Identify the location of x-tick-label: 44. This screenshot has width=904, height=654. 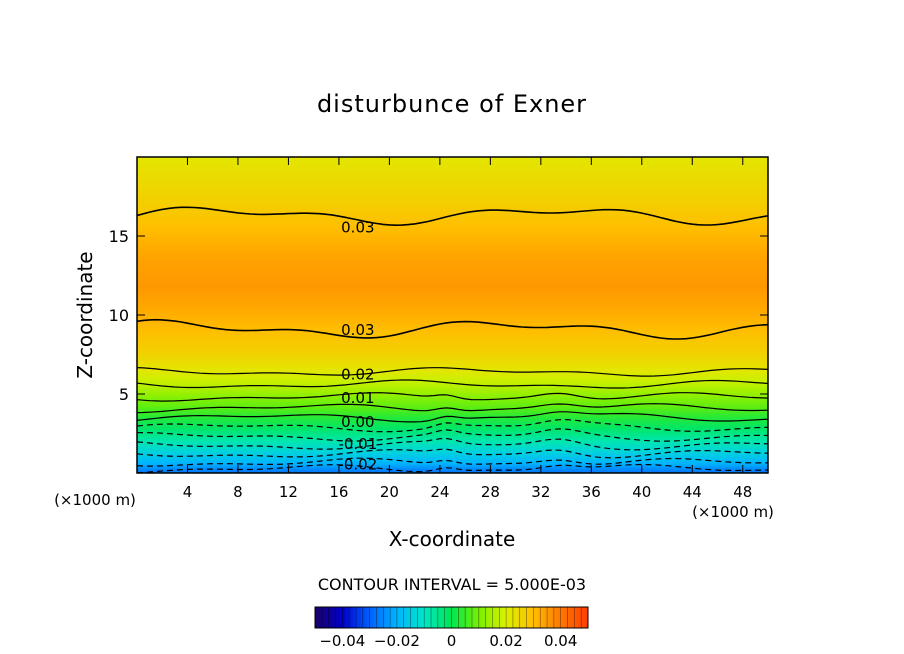
(692, 492).